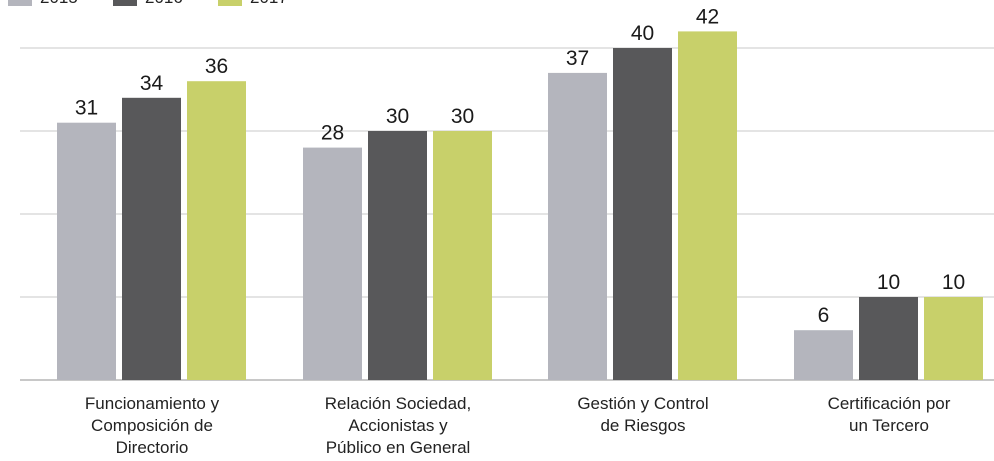  Describe the element at coordinates (642, 214) in the screenshot. I see `bar-2016-cat2` at that location.